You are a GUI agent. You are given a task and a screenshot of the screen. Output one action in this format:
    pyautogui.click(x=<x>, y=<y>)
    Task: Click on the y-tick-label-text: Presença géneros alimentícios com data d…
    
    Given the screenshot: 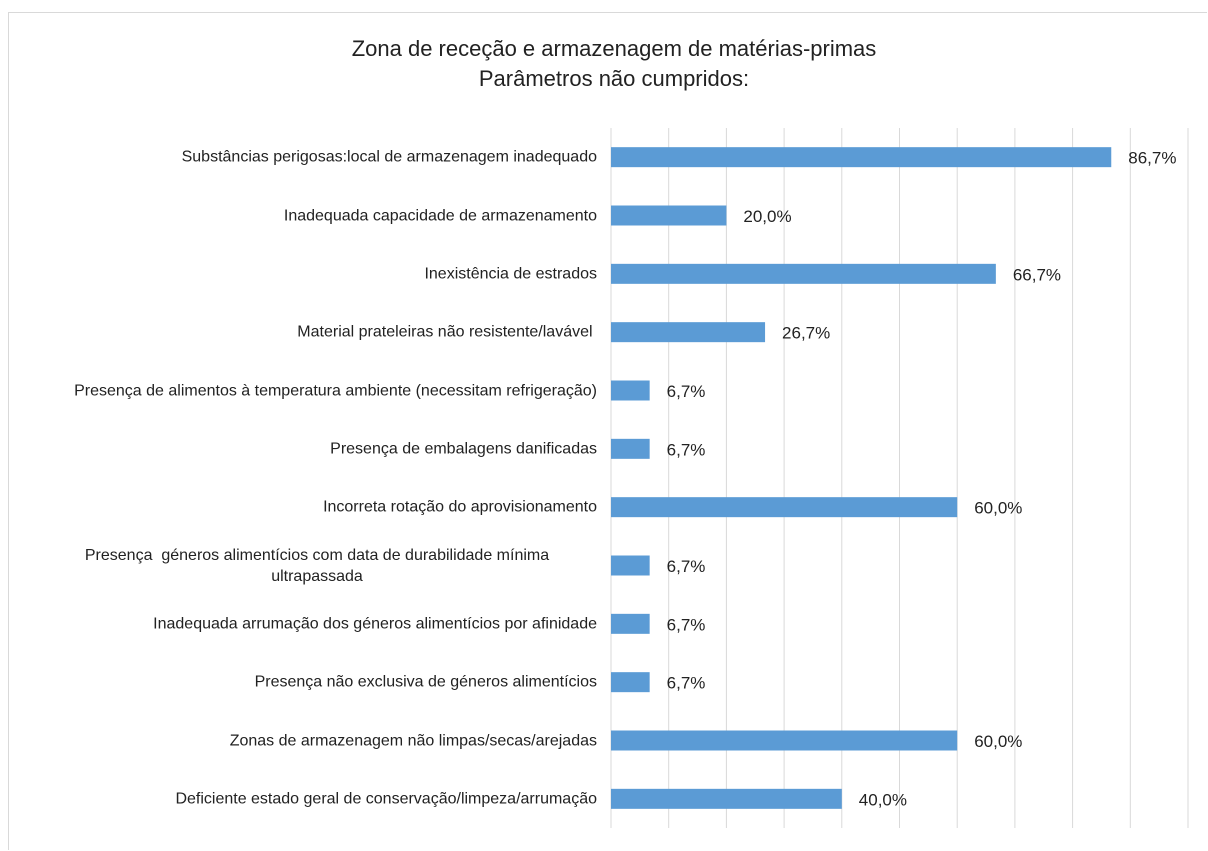 What is the action you would take?
    pyautogui.click(x=319, y=565)
    